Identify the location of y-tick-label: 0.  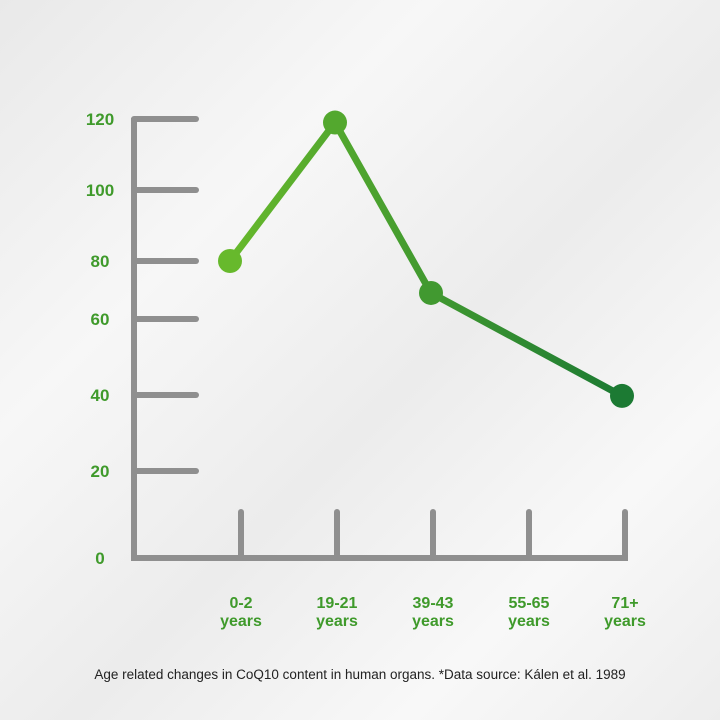
(99, 558).